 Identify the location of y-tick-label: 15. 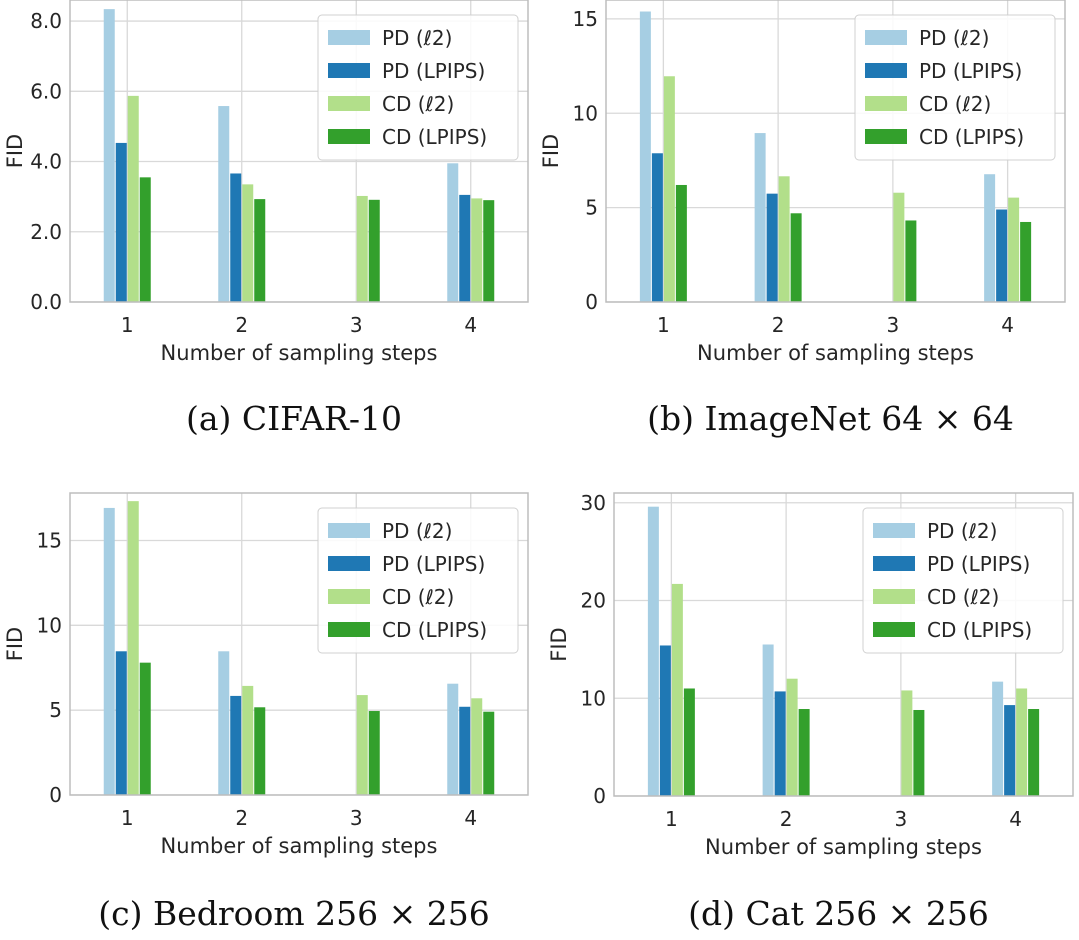
(585, 19).